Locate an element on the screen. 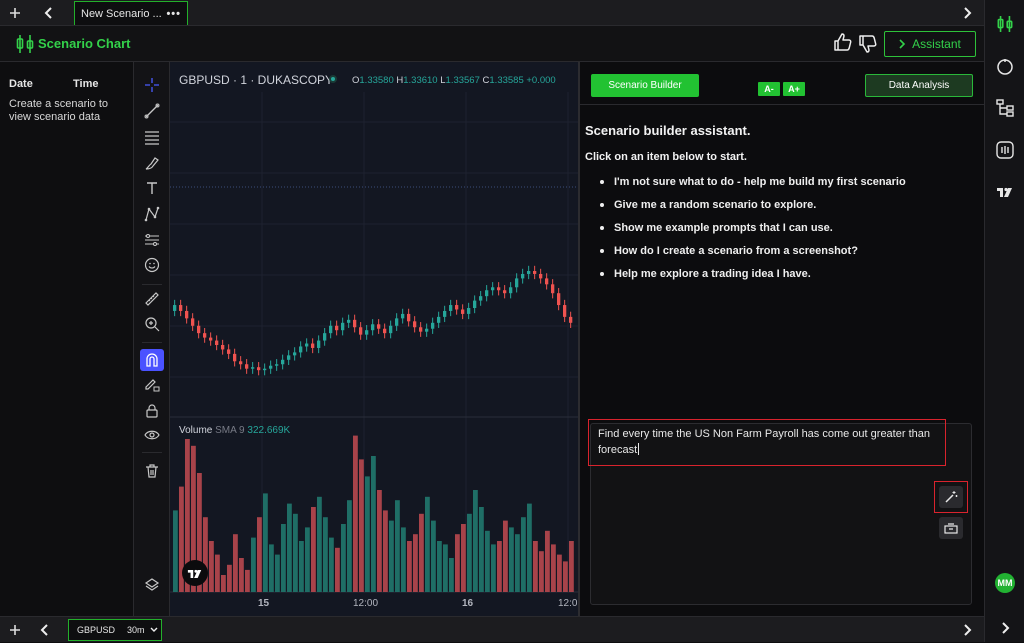 This screenshot has height=643, width=1024. tabs-back-button is located at coordinates (49, 13).